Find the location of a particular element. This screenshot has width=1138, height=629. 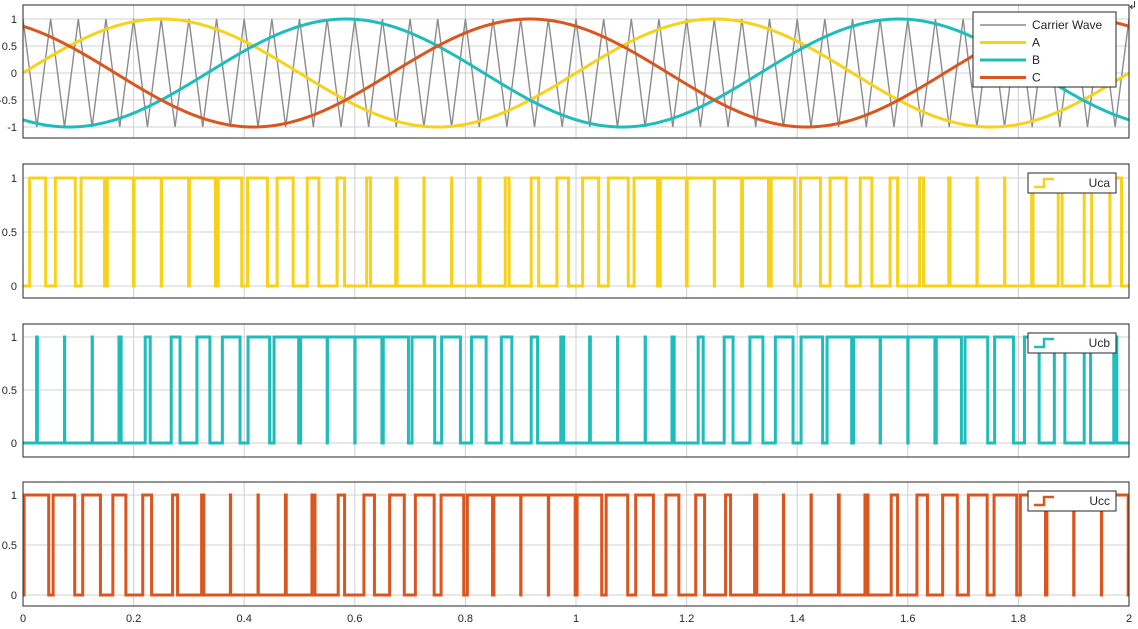

x-tick-label: 0.8 is located at coordinates (465, 619).